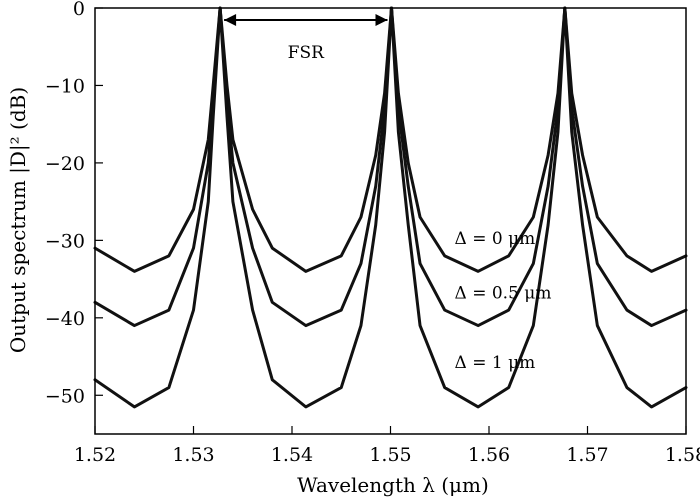 This screenshot has width=700, height=500. What do you see at coordinates (489, 455) in the screenshot?
I see `x-tick-label: 1.56` at bounding box center [489, 455].